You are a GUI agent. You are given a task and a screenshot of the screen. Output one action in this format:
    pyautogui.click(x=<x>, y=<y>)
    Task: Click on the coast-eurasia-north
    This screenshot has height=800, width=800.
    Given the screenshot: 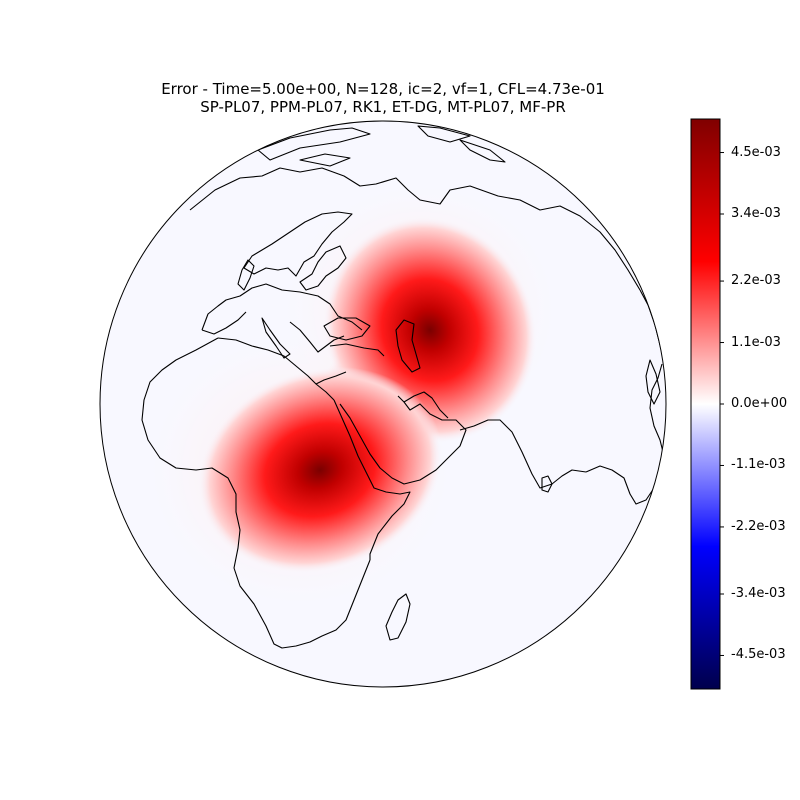 What is the action you would take?
    pyautogui.click(x=415, y=229)
    